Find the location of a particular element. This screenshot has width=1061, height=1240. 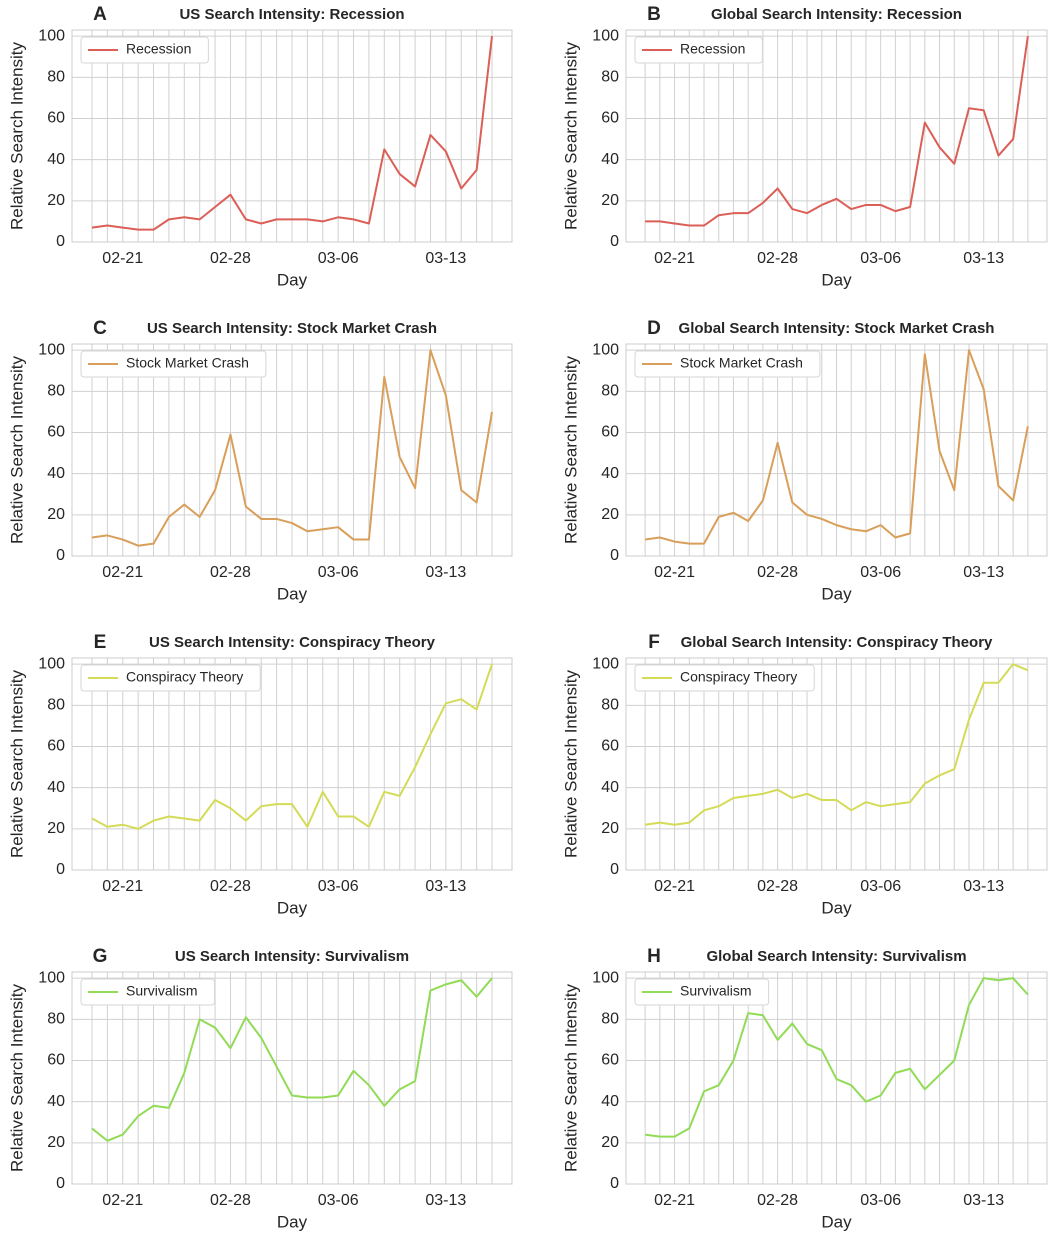

panel-letter: C is located at coordinates (100, 328).